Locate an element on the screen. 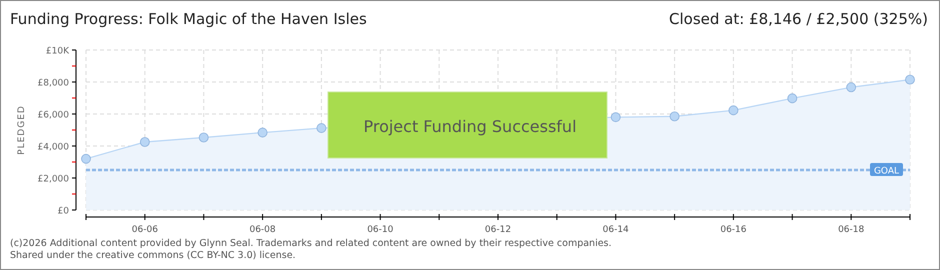  x-tick-label: 06-18 is located at coordinates (851, 230).